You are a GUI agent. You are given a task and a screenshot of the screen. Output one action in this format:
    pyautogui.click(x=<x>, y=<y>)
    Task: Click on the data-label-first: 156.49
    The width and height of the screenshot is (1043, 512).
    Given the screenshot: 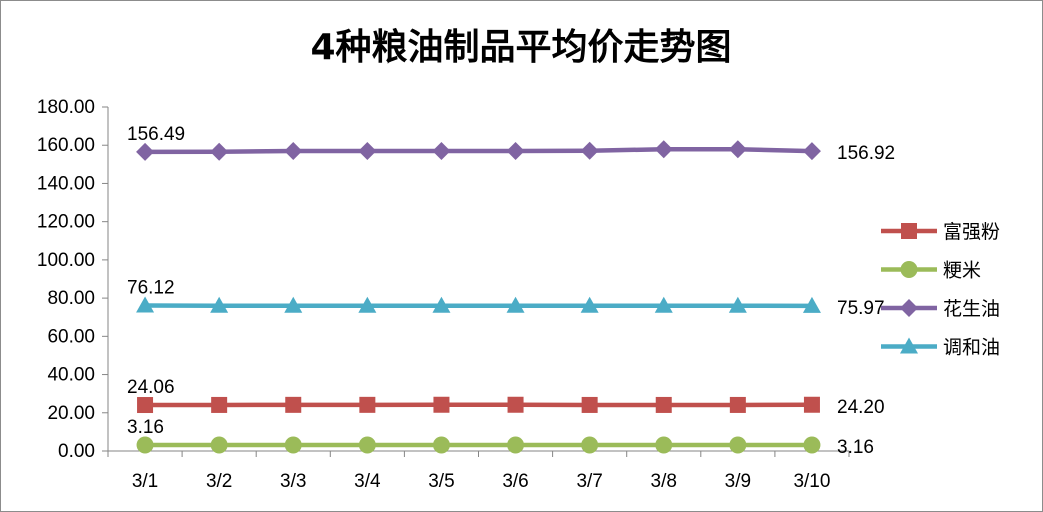 What is the action you would take?
    pyautogui.click(x=156, y=134)
    